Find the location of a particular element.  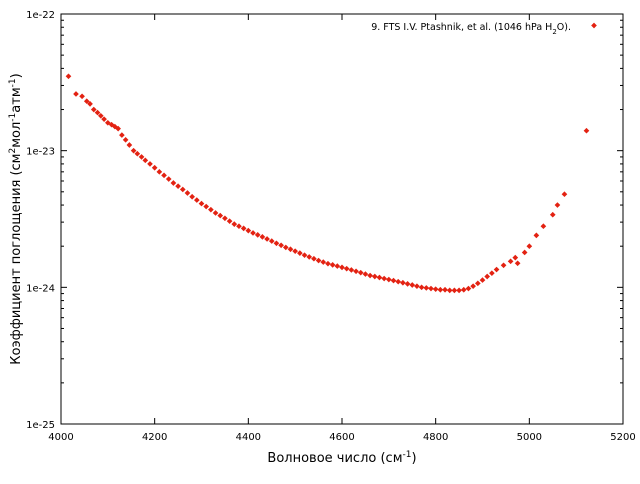

x-tick-label: 4000 is located at coordinates (60, 437).